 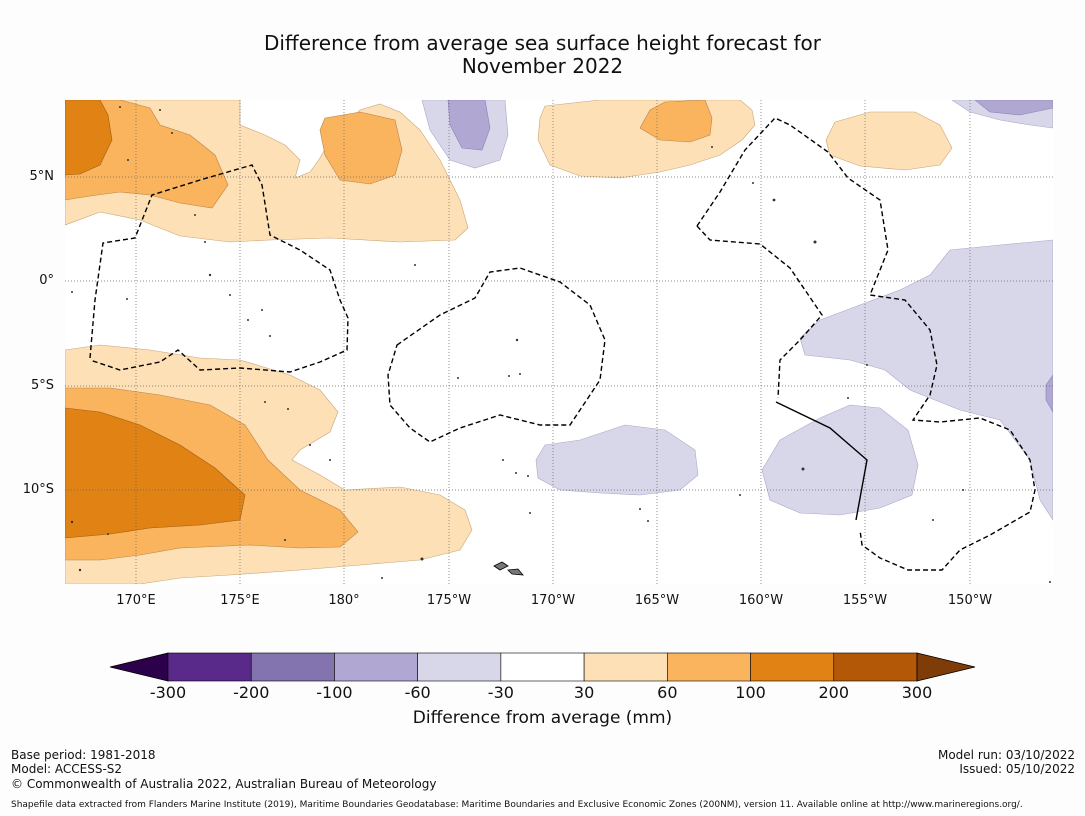 I want to click on model-run: Model run: 03/10/2022, so click(x=1006, y=755).